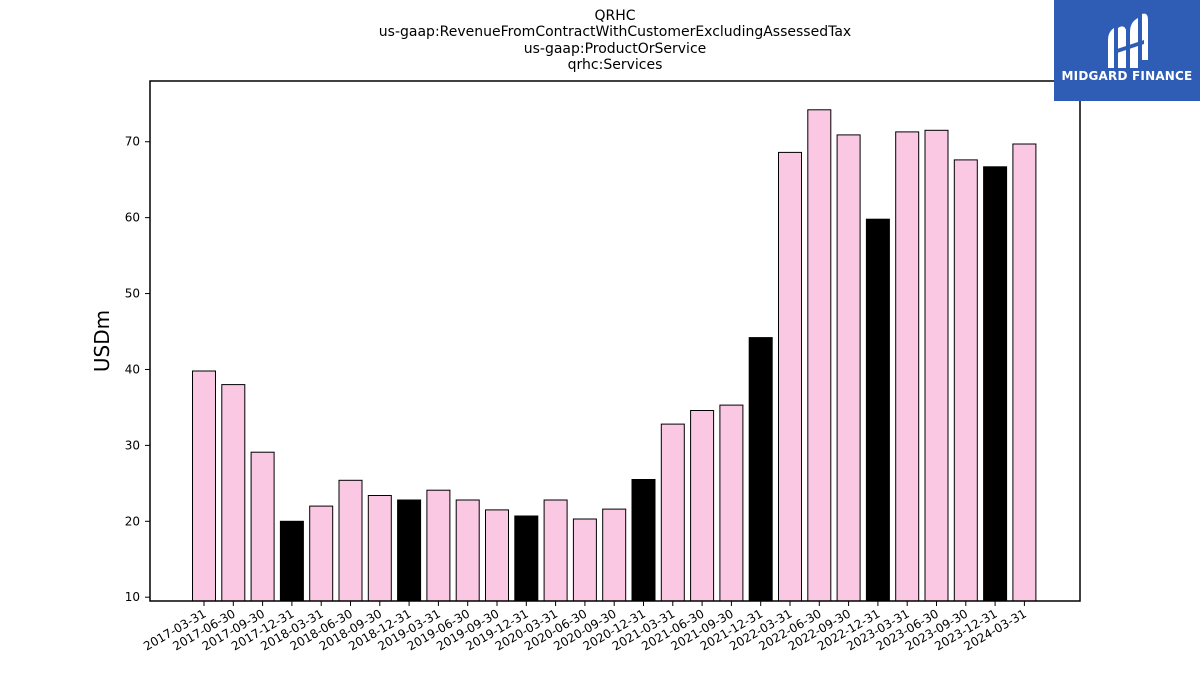 Image resolution: width=1200 pixels, height=675 pixels. I want to click on y-tick-label: 40, so click(132, 369).